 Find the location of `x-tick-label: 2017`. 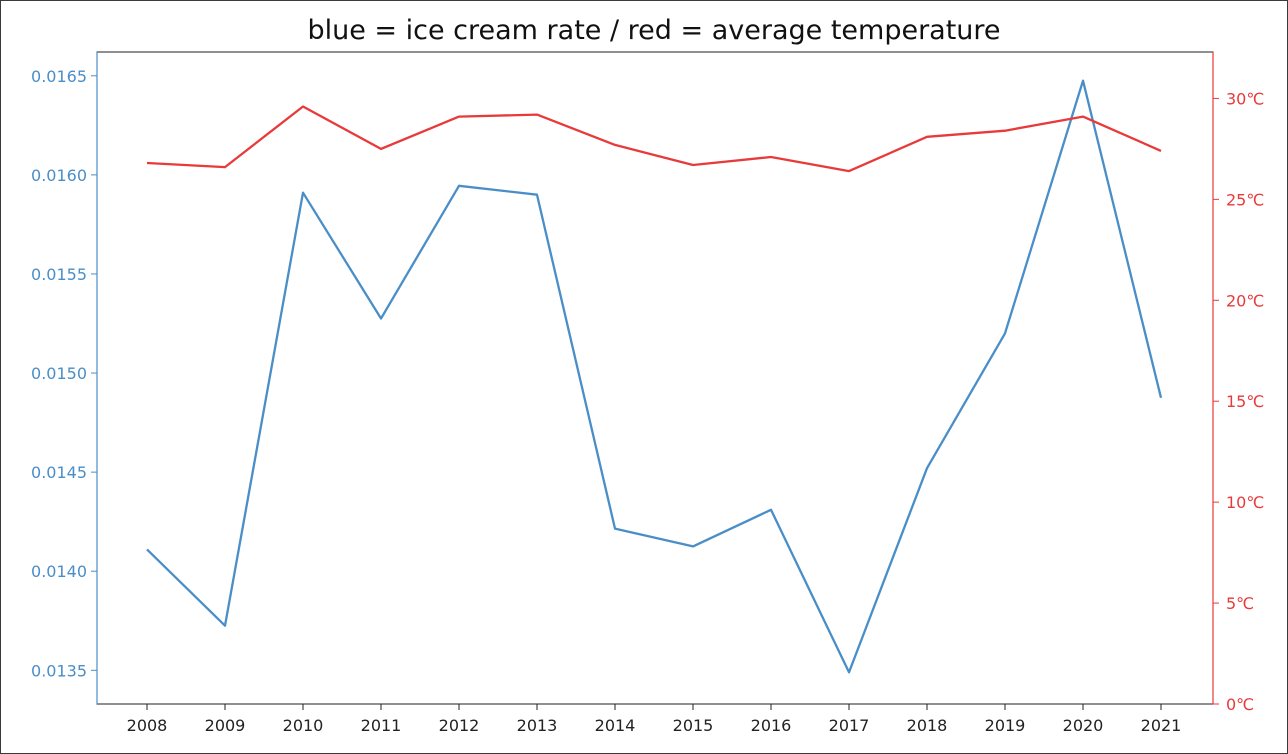

x-tick-label: 2017 is located at coordinates (849, 725).